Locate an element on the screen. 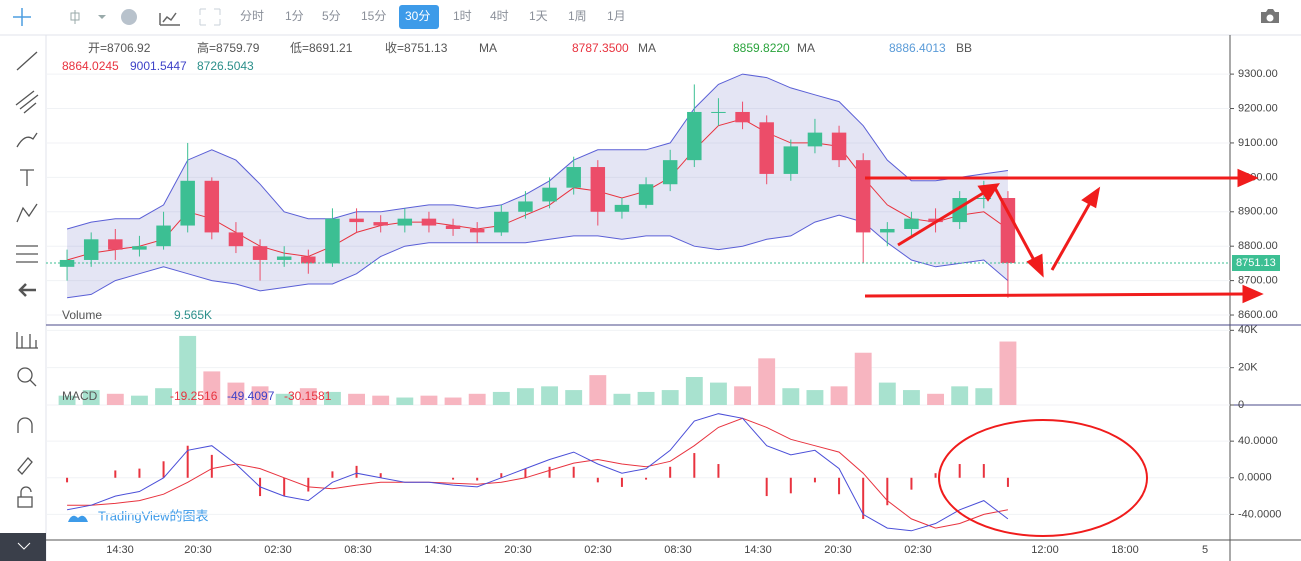 The image size is (1301, 561). y-tick-label: 0.0000 is located at coordinates (1255, 478).